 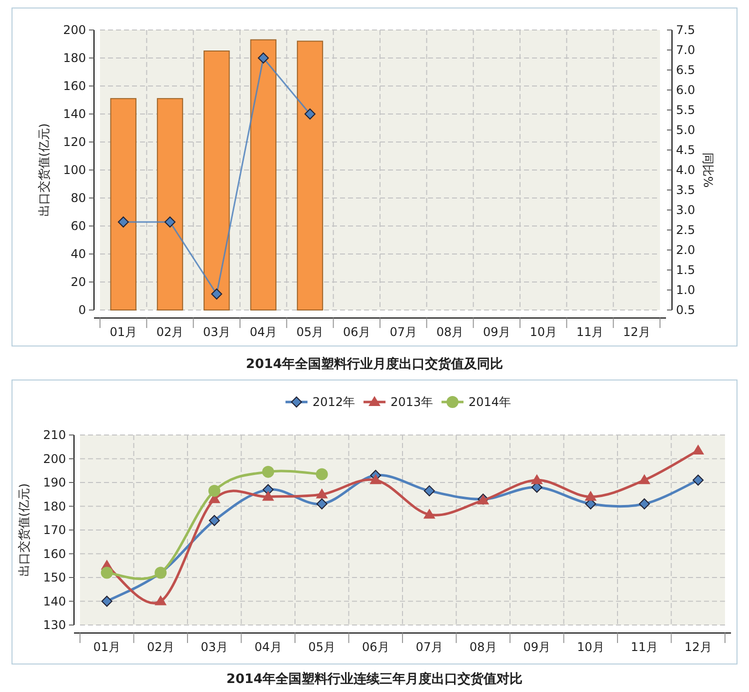 What do you see at coordinates (54, 483) in the screenshot?
I see `y-tick-label: 190` at bounding box center [54, 483].